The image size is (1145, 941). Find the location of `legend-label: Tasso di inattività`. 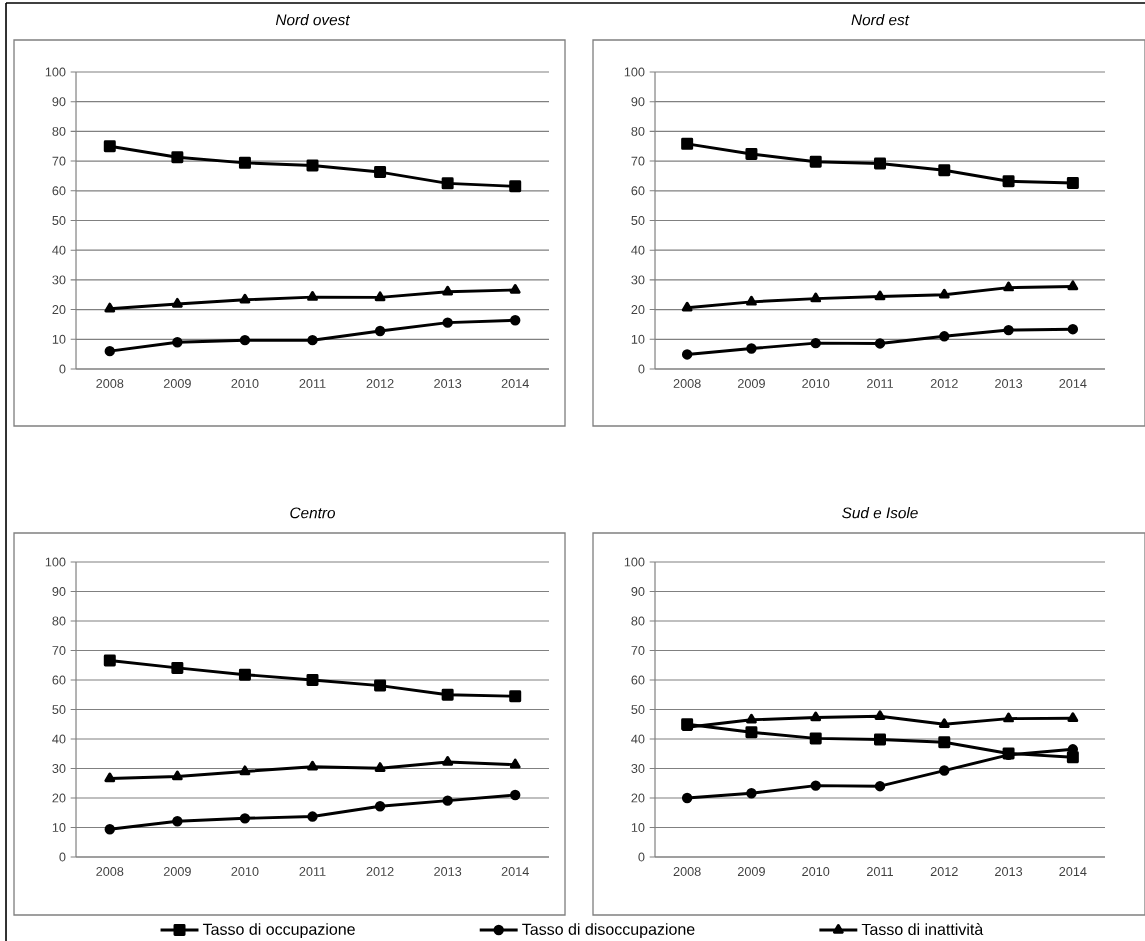

legend-label: Tasso di inattività is located at coordinates (922, 929).